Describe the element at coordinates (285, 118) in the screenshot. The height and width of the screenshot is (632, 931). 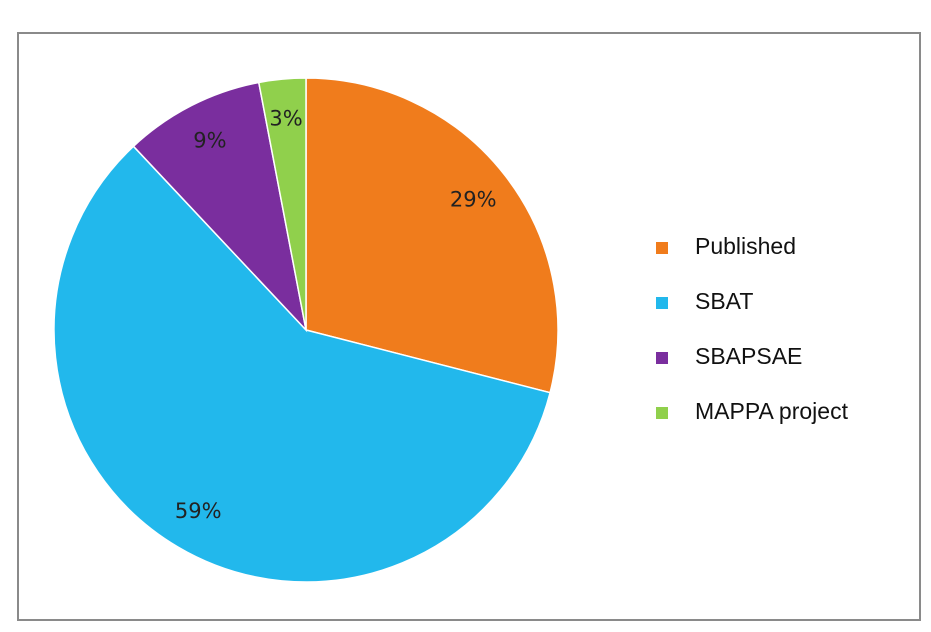
I see `data-label: 3%` at that location.